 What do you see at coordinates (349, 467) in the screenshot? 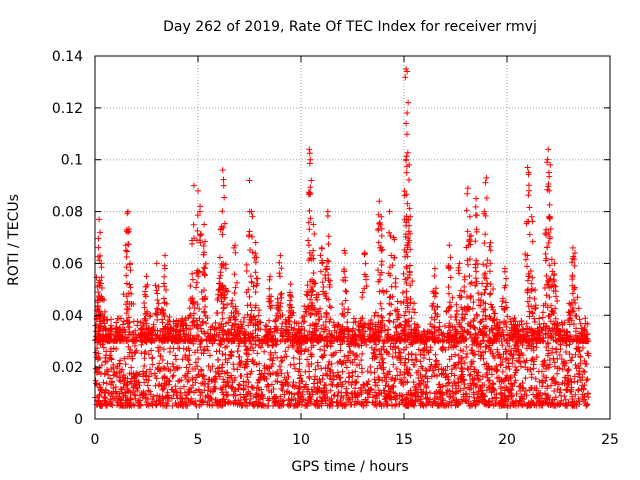
I see `x-axis-label: GPS time / hours` at bounding box center [349, 467].